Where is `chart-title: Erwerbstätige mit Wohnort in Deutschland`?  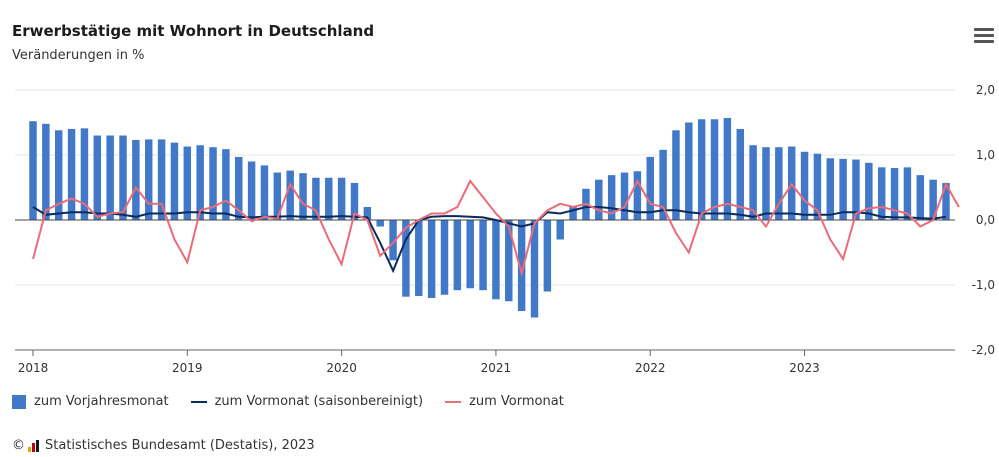 chart-title: Erwerbstätige mit Wohnort in Deutschland is located at coordinates (193, 31).